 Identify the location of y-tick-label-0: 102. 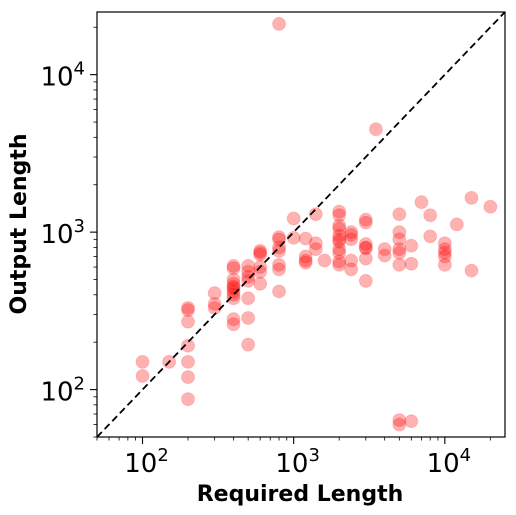
(62, 391).